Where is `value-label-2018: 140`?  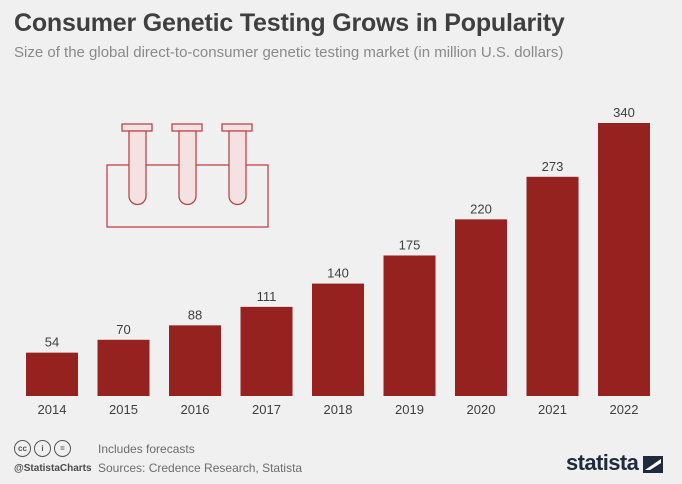 value-label-2018: 140 is located at coordinates (338, 273).